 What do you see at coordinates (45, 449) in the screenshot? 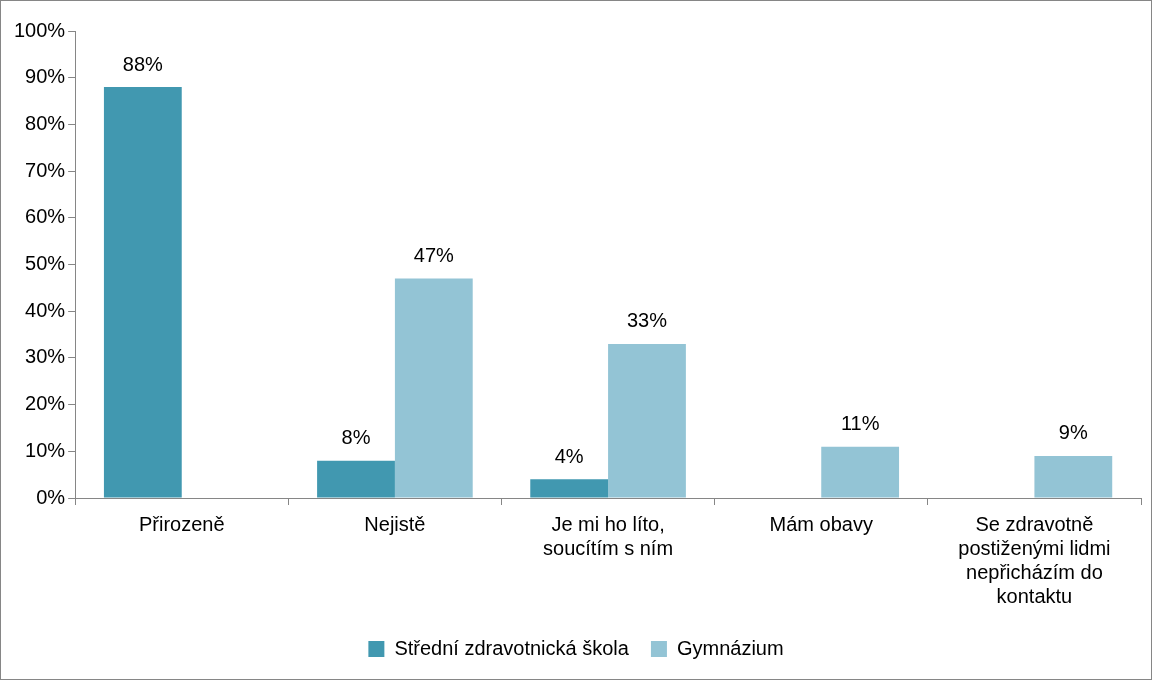
I see `y-tick-label: 10%` at bounding box center [45, 449].